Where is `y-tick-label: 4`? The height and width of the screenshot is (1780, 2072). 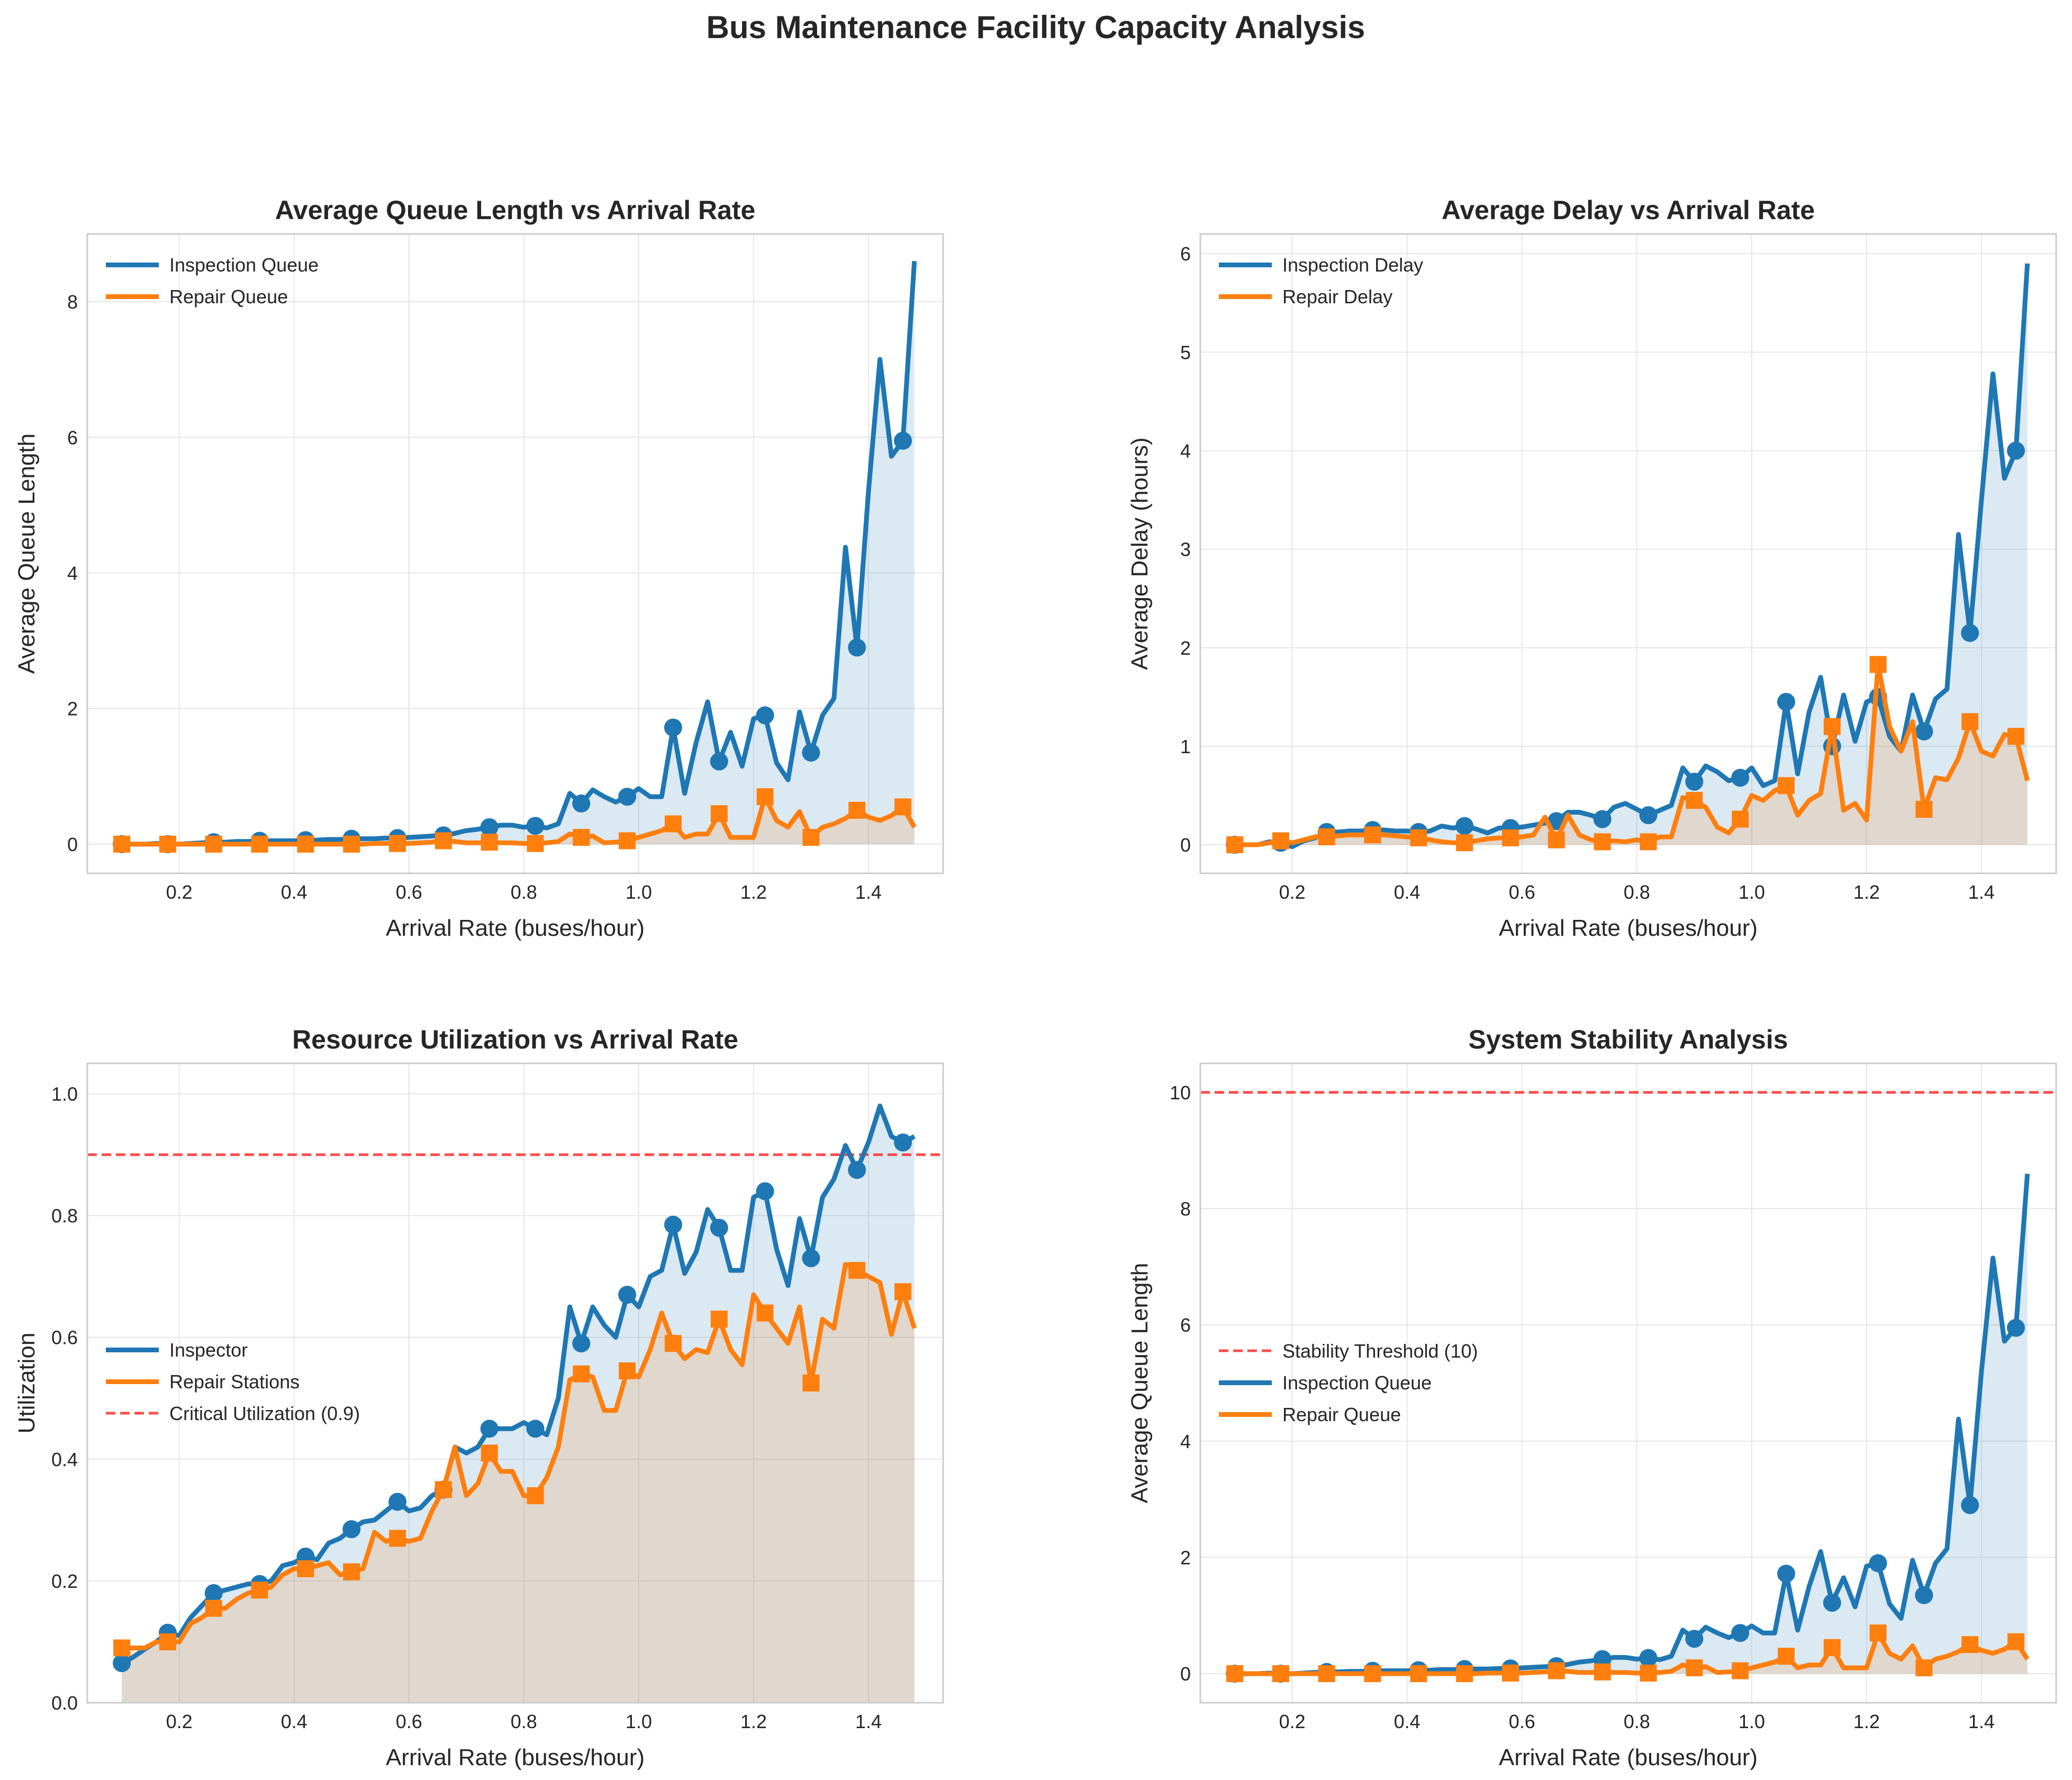 y-tick-label: 4 is located at coordinates (73, 574).